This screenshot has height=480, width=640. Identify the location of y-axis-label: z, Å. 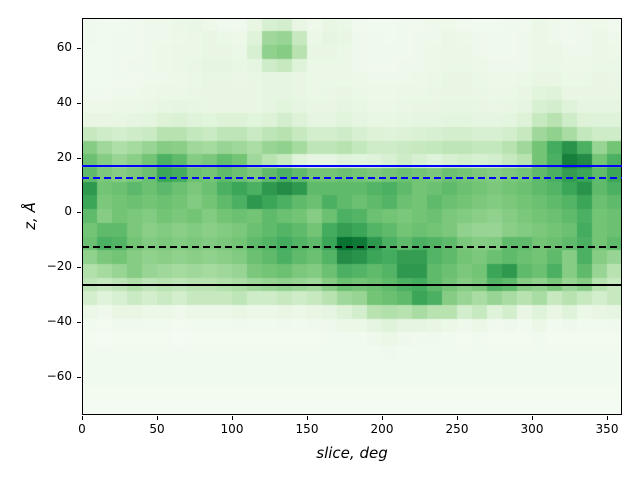
(30, 216).